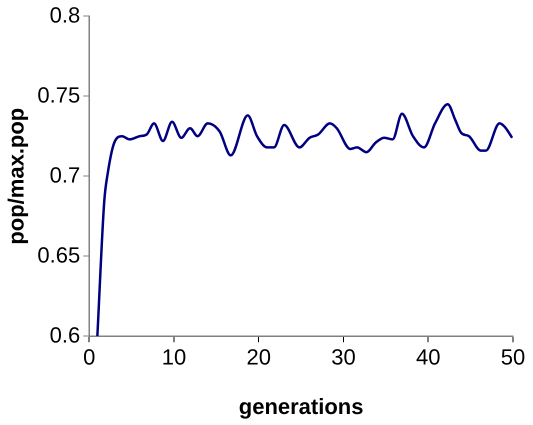  What do you see at coordinates (15, 176) in the screenshot?
I see `y-axis-title: pop/max.pop` at bounding box center [15, 176].